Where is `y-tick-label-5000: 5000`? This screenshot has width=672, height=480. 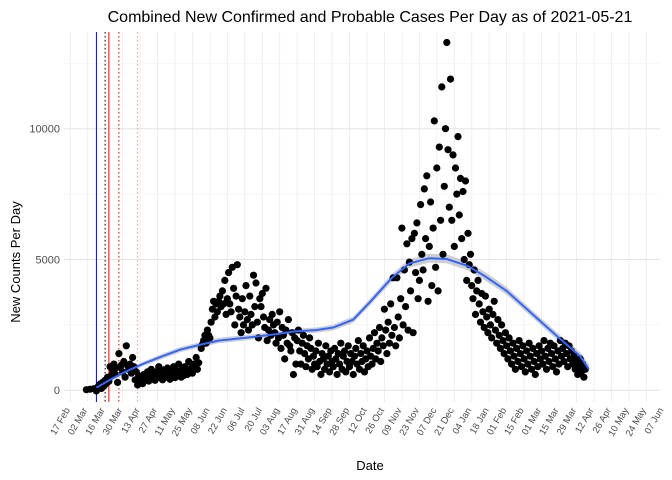 y-tick-label-5000: 5000 is located at coordinates (48, 260).